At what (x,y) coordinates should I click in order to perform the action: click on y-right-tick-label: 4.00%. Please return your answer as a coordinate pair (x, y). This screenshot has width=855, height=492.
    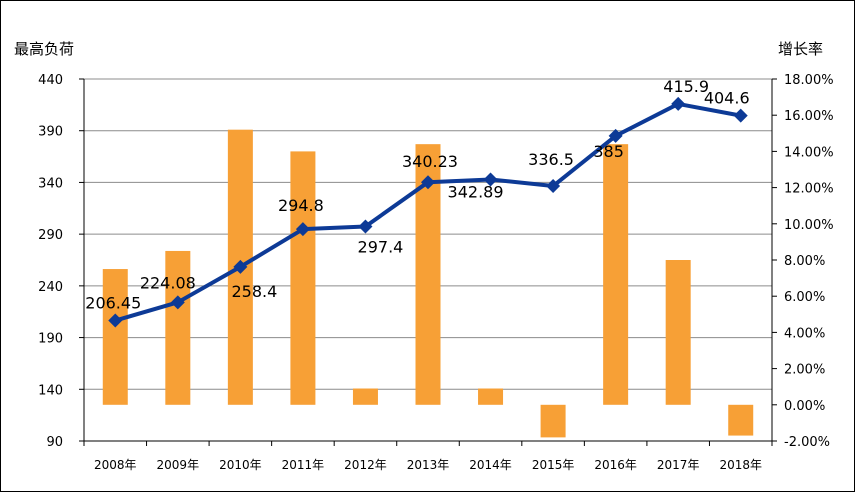
    Looking at the image, I should click on (804, 333).